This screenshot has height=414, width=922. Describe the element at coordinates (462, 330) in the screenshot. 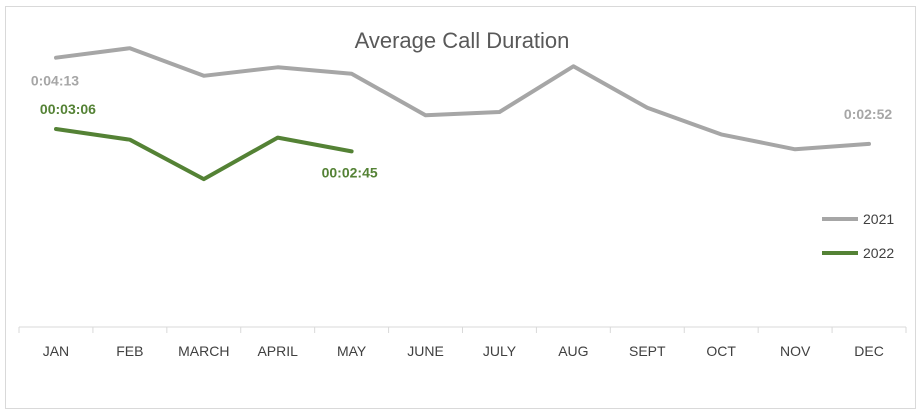

I see `x-axis-ticks` at that location.